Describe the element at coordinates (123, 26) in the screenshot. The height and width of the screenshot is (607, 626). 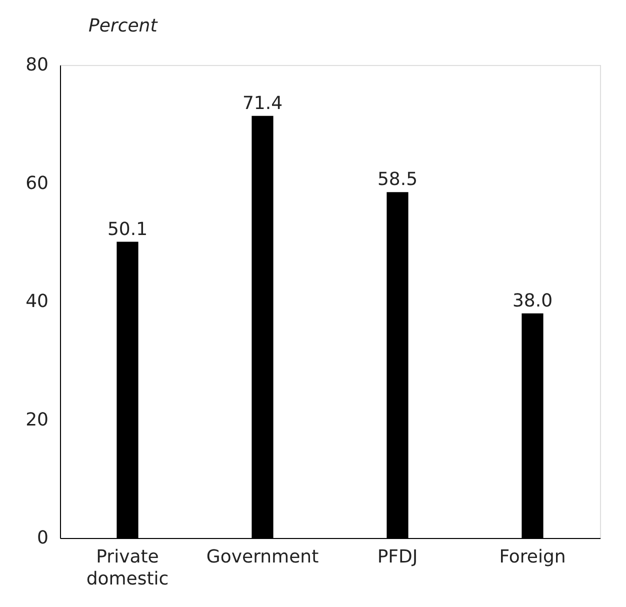
I see `y-axis-title: Percent` at that location.